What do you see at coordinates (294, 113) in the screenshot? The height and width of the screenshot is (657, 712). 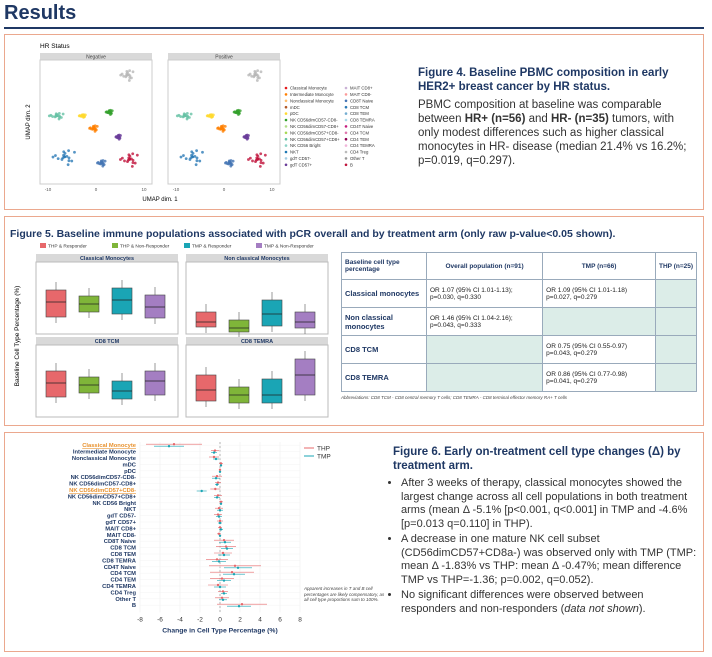 I see `legend-label: pDC` at bounding box center [294, 113].